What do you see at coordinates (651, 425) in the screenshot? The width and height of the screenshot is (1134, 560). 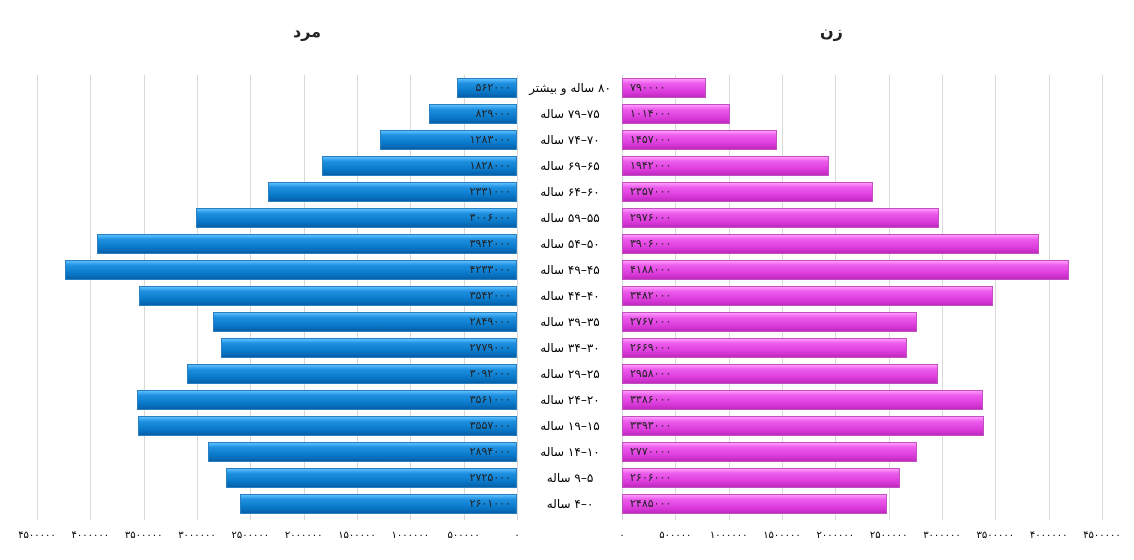 I see `female-data-label: ۳۳۹۳۰۰۰` at bounding box center [651, 425].